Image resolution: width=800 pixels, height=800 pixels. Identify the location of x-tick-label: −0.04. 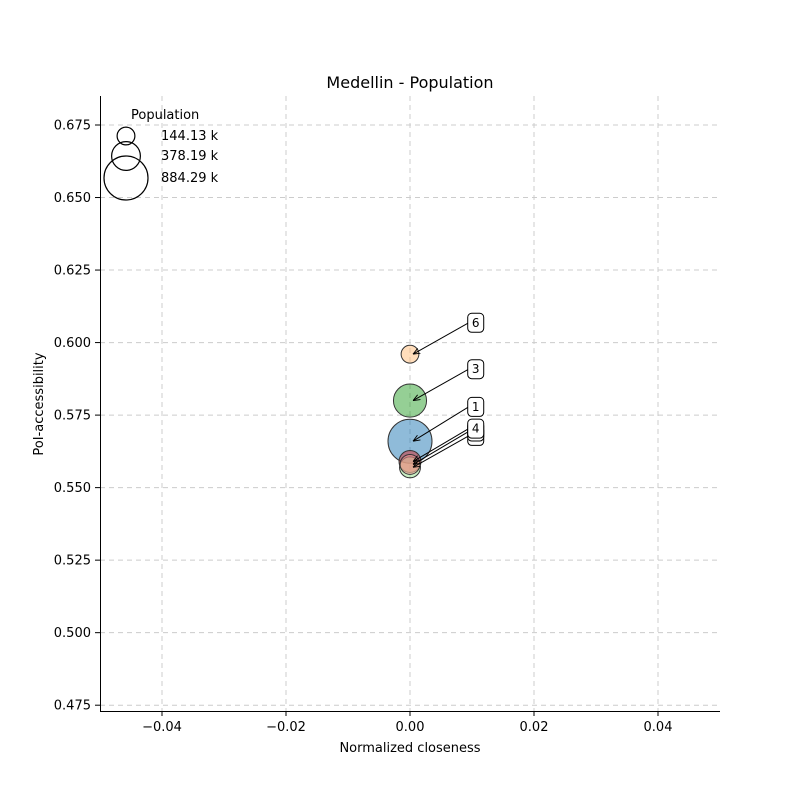
(162, 727).